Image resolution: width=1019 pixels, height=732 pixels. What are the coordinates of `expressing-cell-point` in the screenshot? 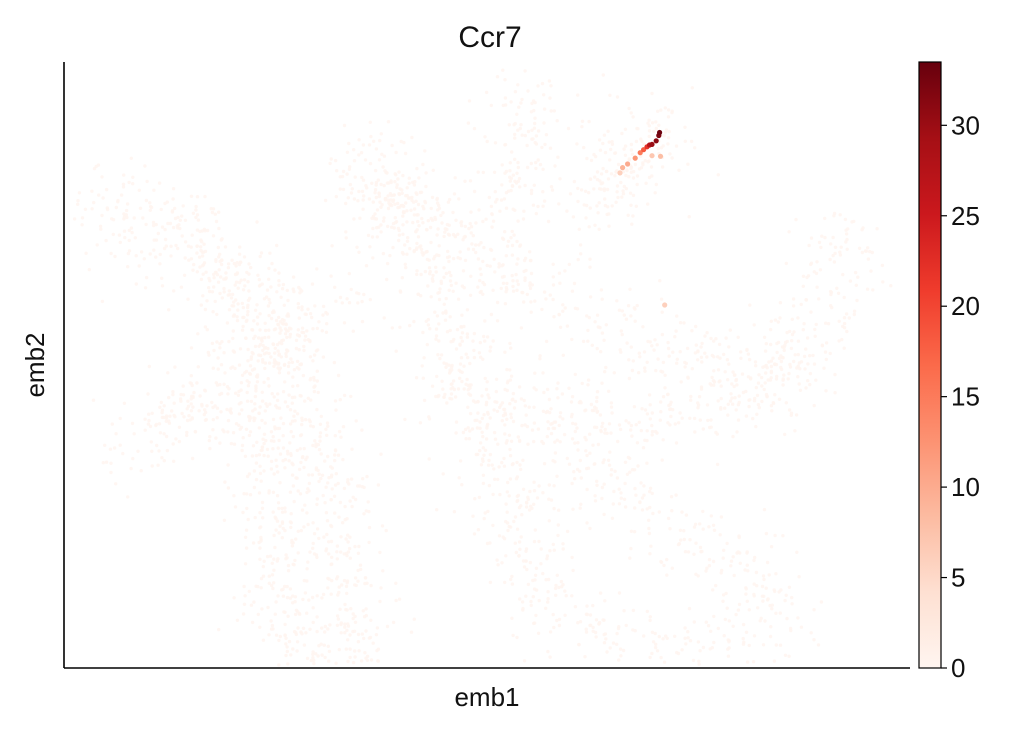 It's located at (623, 168).